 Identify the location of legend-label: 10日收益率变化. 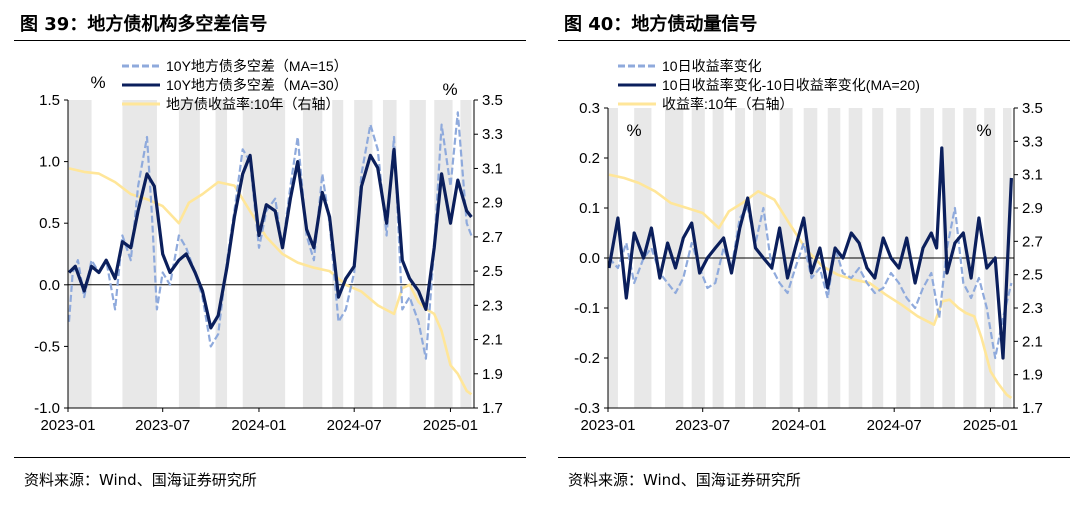
(712, 66).